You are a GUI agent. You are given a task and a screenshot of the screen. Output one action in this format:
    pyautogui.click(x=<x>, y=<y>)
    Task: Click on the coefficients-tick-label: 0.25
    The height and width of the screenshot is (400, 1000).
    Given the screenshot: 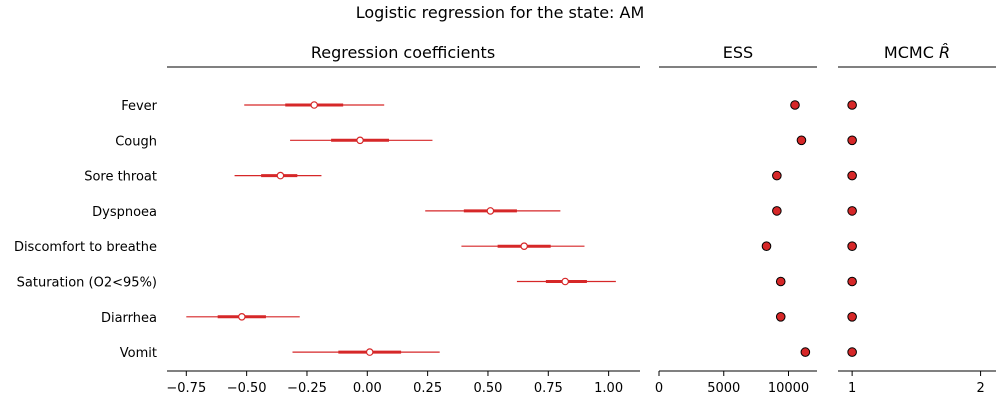 What is the action you would take?
    pyautogui.click(x=427, y=388)
    